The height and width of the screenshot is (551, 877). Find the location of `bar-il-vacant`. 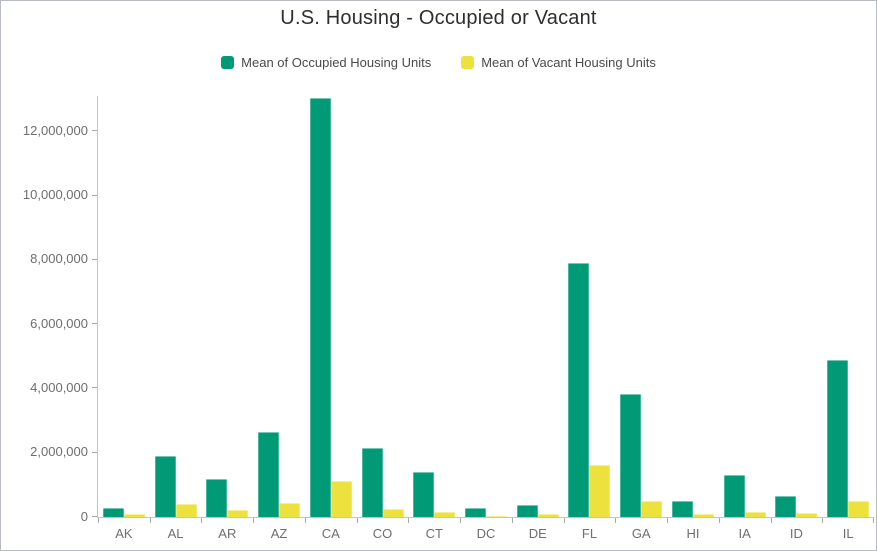

bar-il-vacant is located at coordinates (859, 509).